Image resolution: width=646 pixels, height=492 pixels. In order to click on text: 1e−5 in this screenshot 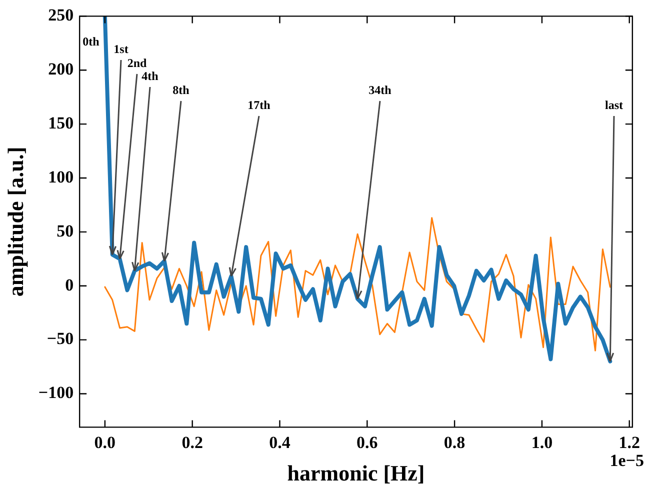, I will do `click(627, 460)`.